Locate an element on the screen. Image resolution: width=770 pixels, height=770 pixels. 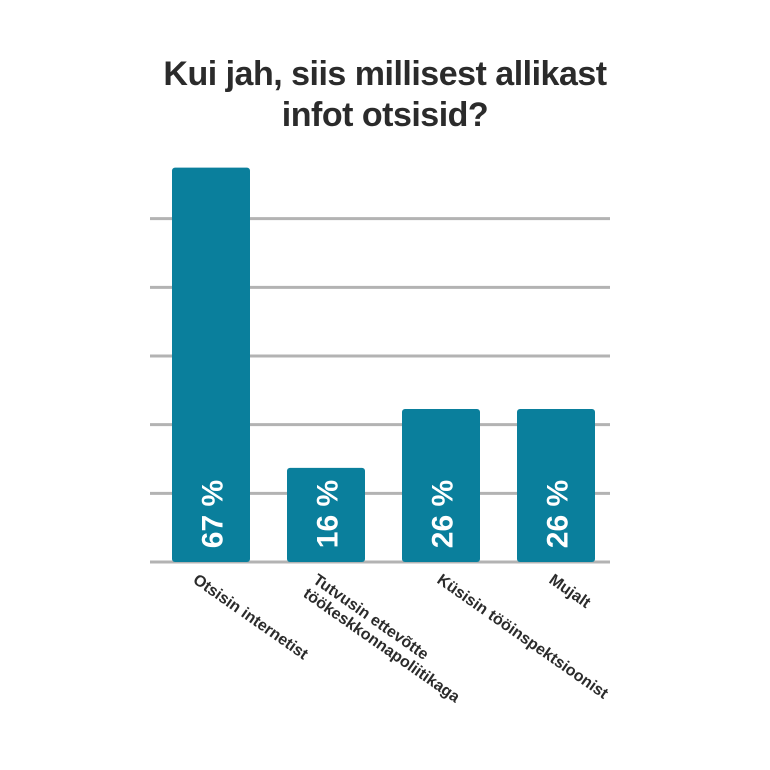
chart-title-line-1: Kui jah, siis millisest allikast is located at coordinates (385, 74).